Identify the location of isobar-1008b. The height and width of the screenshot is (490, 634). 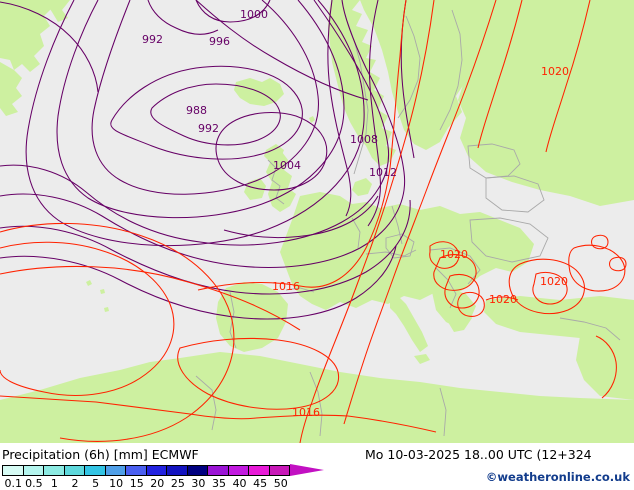
(205, 247).